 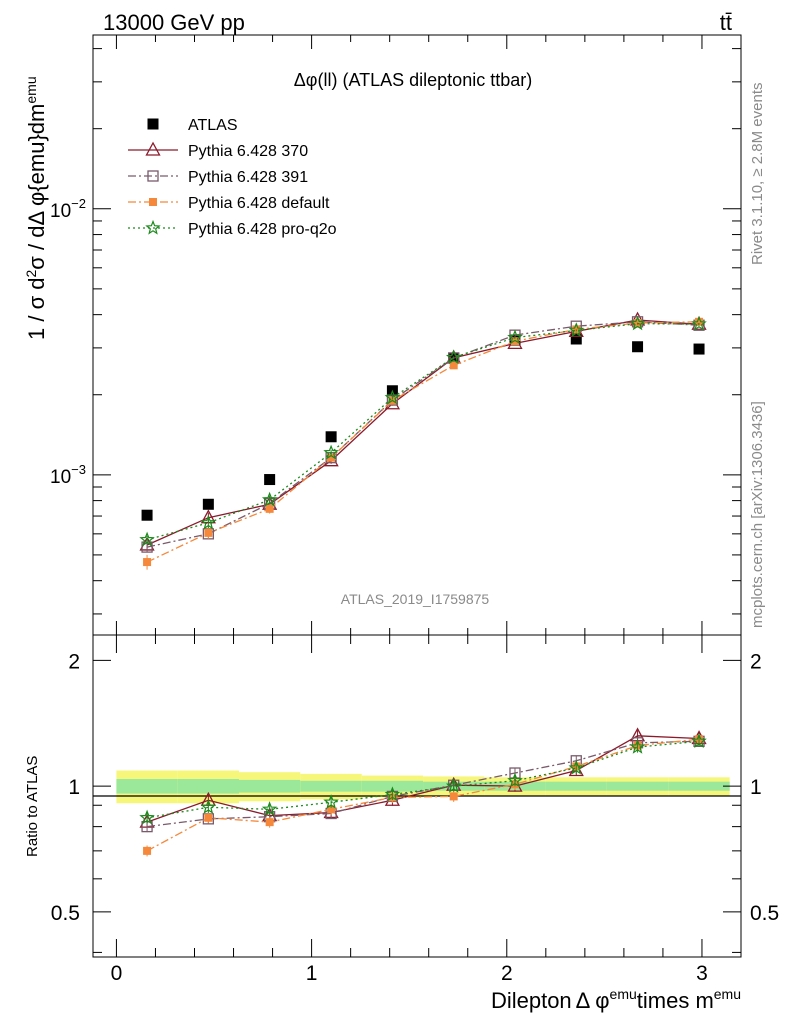 What do you see at coordinates (675, 1000) in the screenshot?
I see `x-label-d: times m` at bounding box center [675, 1000].